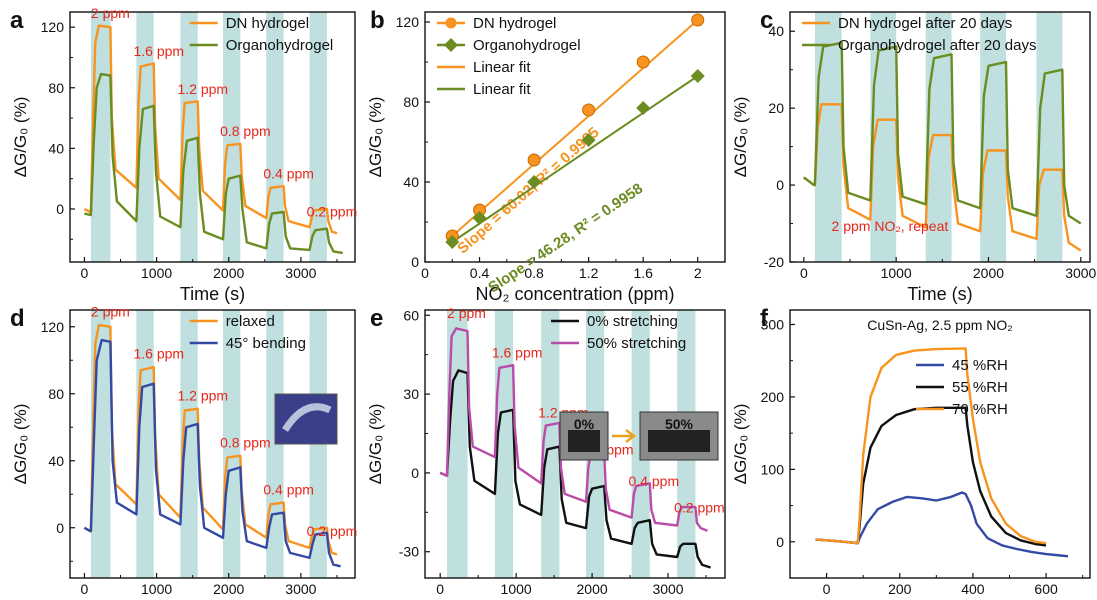  I want to click on y-tick-label: 120, so click(53, 327).